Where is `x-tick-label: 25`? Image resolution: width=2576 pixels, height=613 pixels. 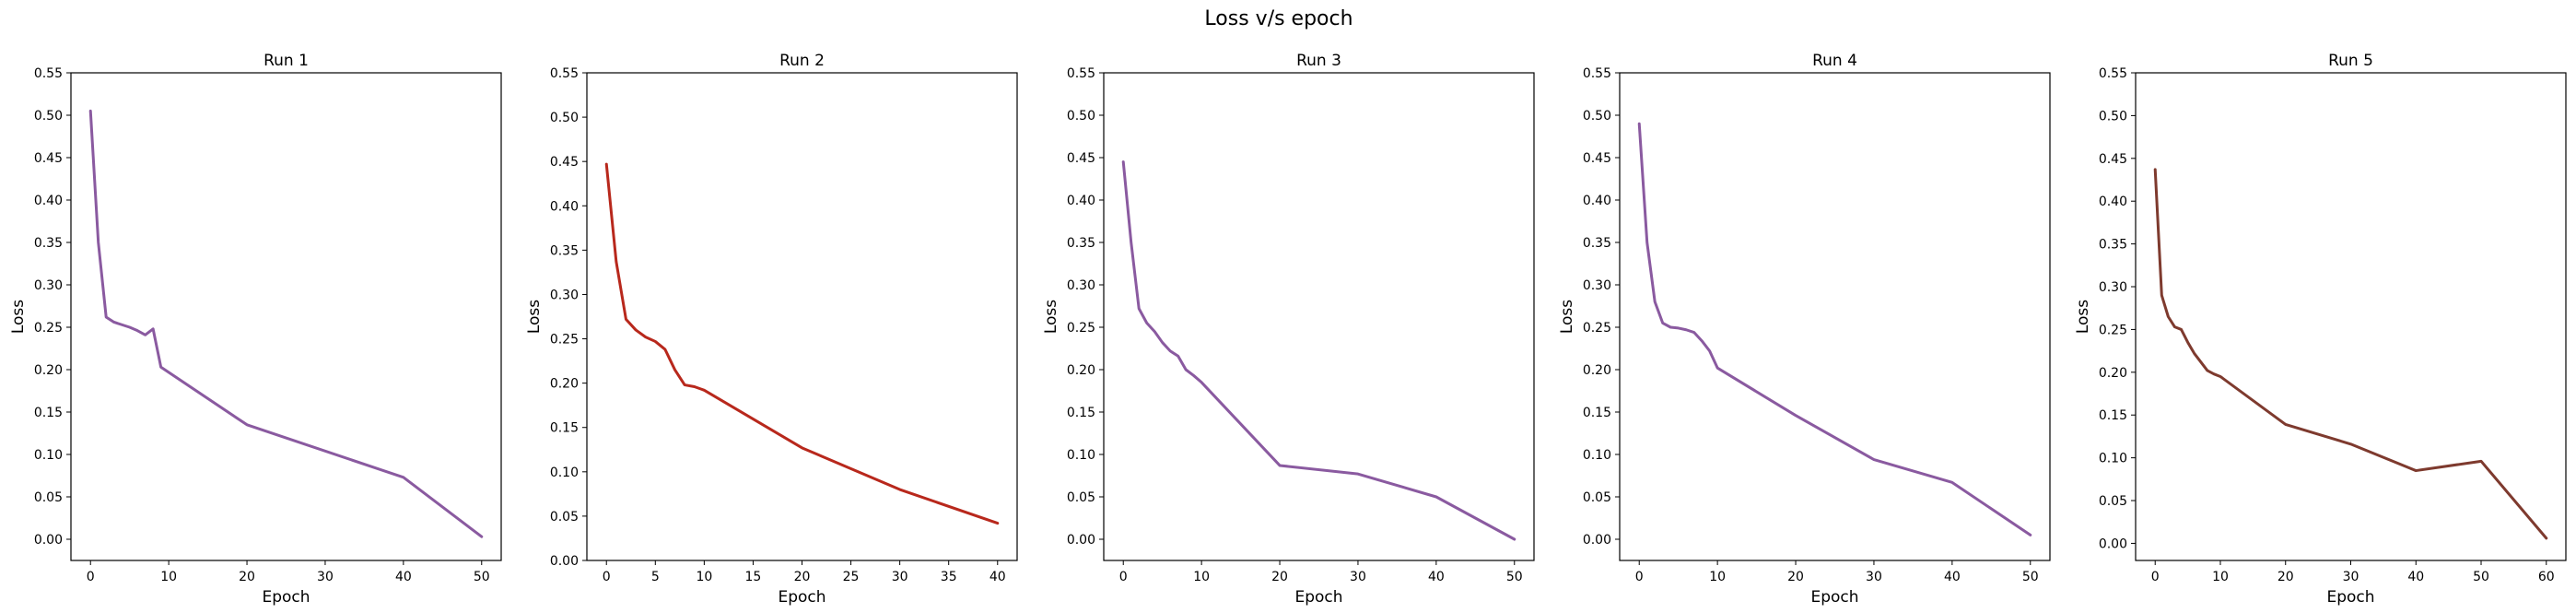
x-tick-label: 25 is located at coordinates (851, 577).